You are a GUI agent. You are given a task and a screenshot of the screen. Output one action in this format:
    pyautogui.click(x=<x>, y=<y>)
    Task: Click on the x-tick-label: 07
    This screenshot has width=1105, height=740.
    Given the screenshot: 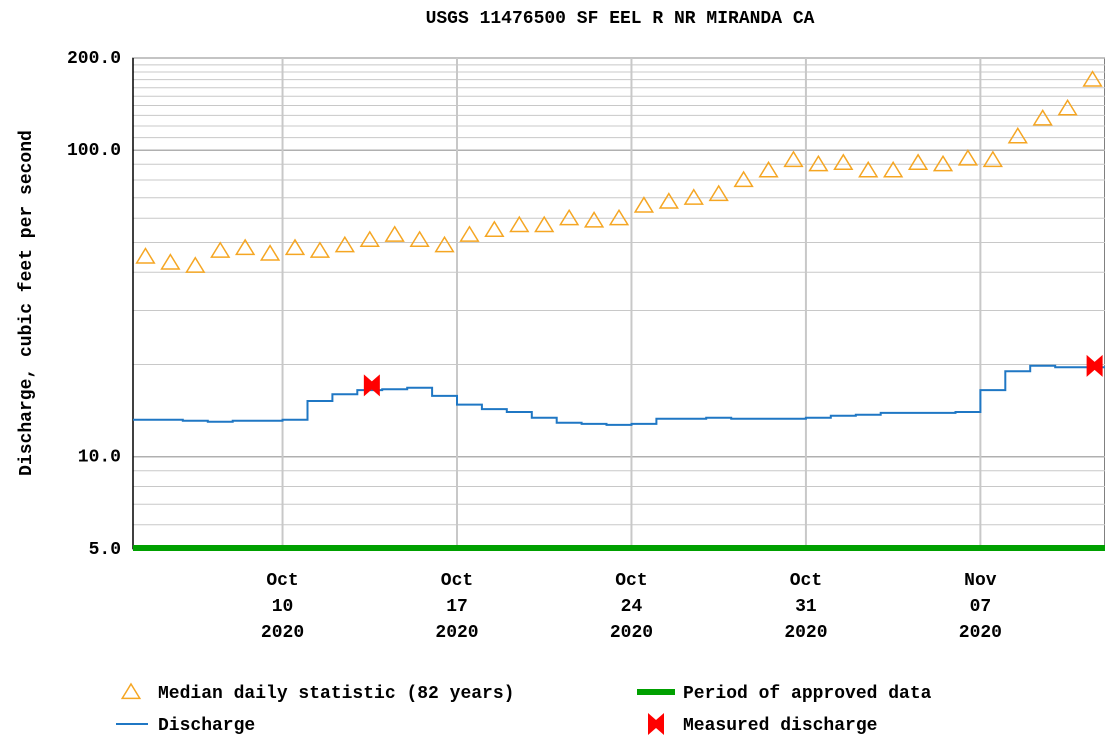 What is the action you would take?
    pyautogui.click(x=981, y=607)
    